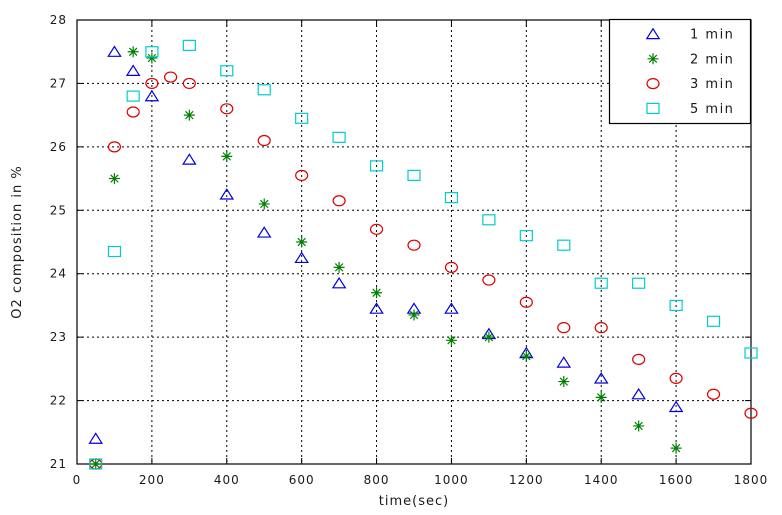  Describe the element at coordinates (17, 241) in the screenshot. I see `y-axis-label: O2 composition in %` at that location.